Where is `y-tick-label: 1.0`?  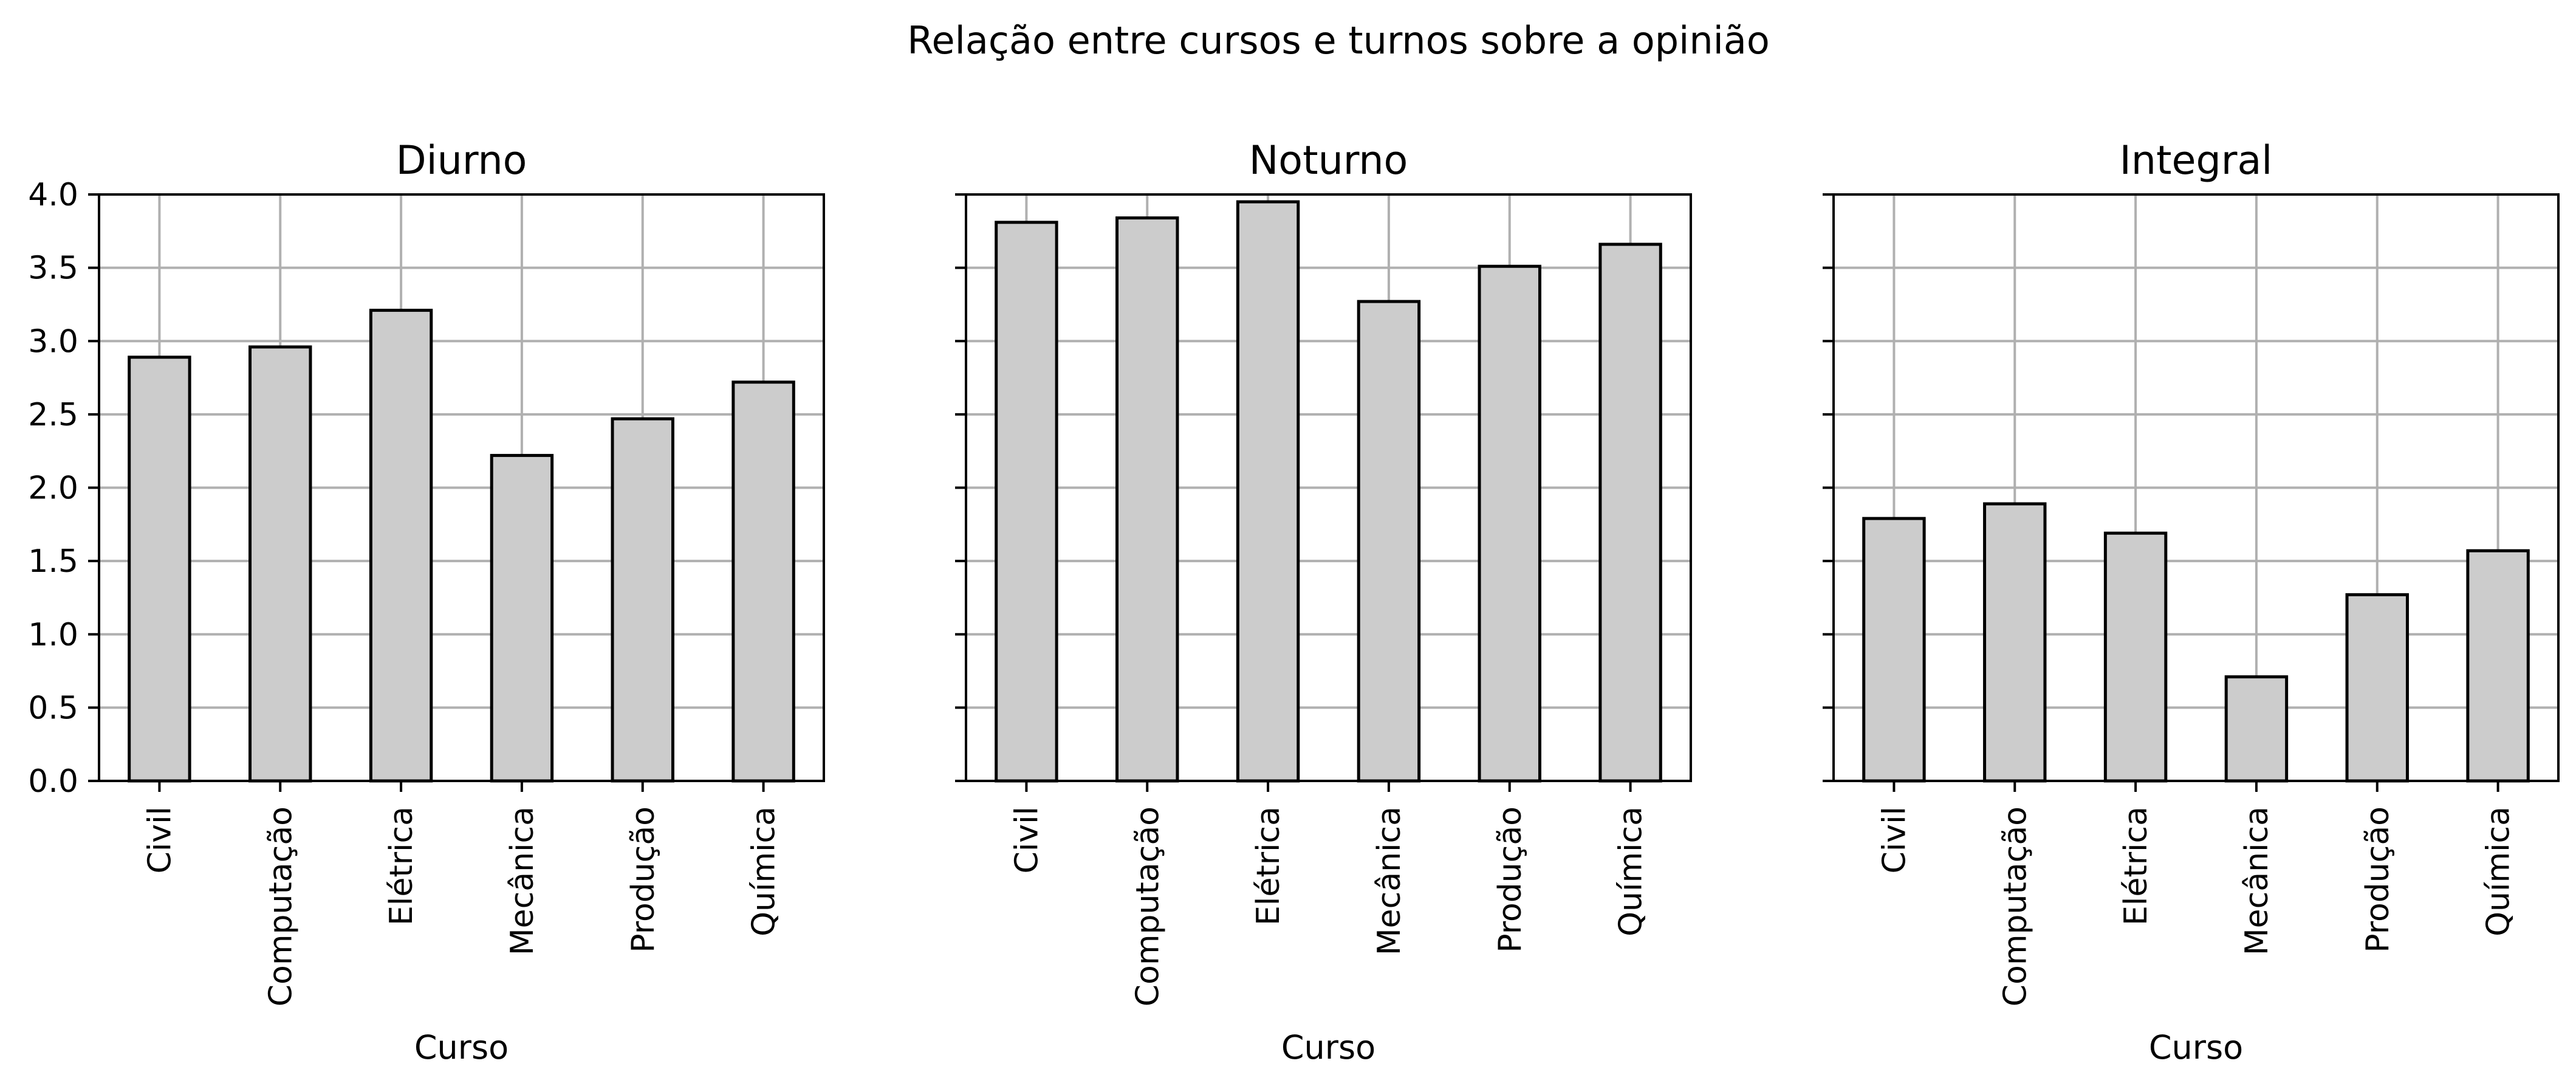
y-tick-label: 1.0 is located at coordinates (53, 635).